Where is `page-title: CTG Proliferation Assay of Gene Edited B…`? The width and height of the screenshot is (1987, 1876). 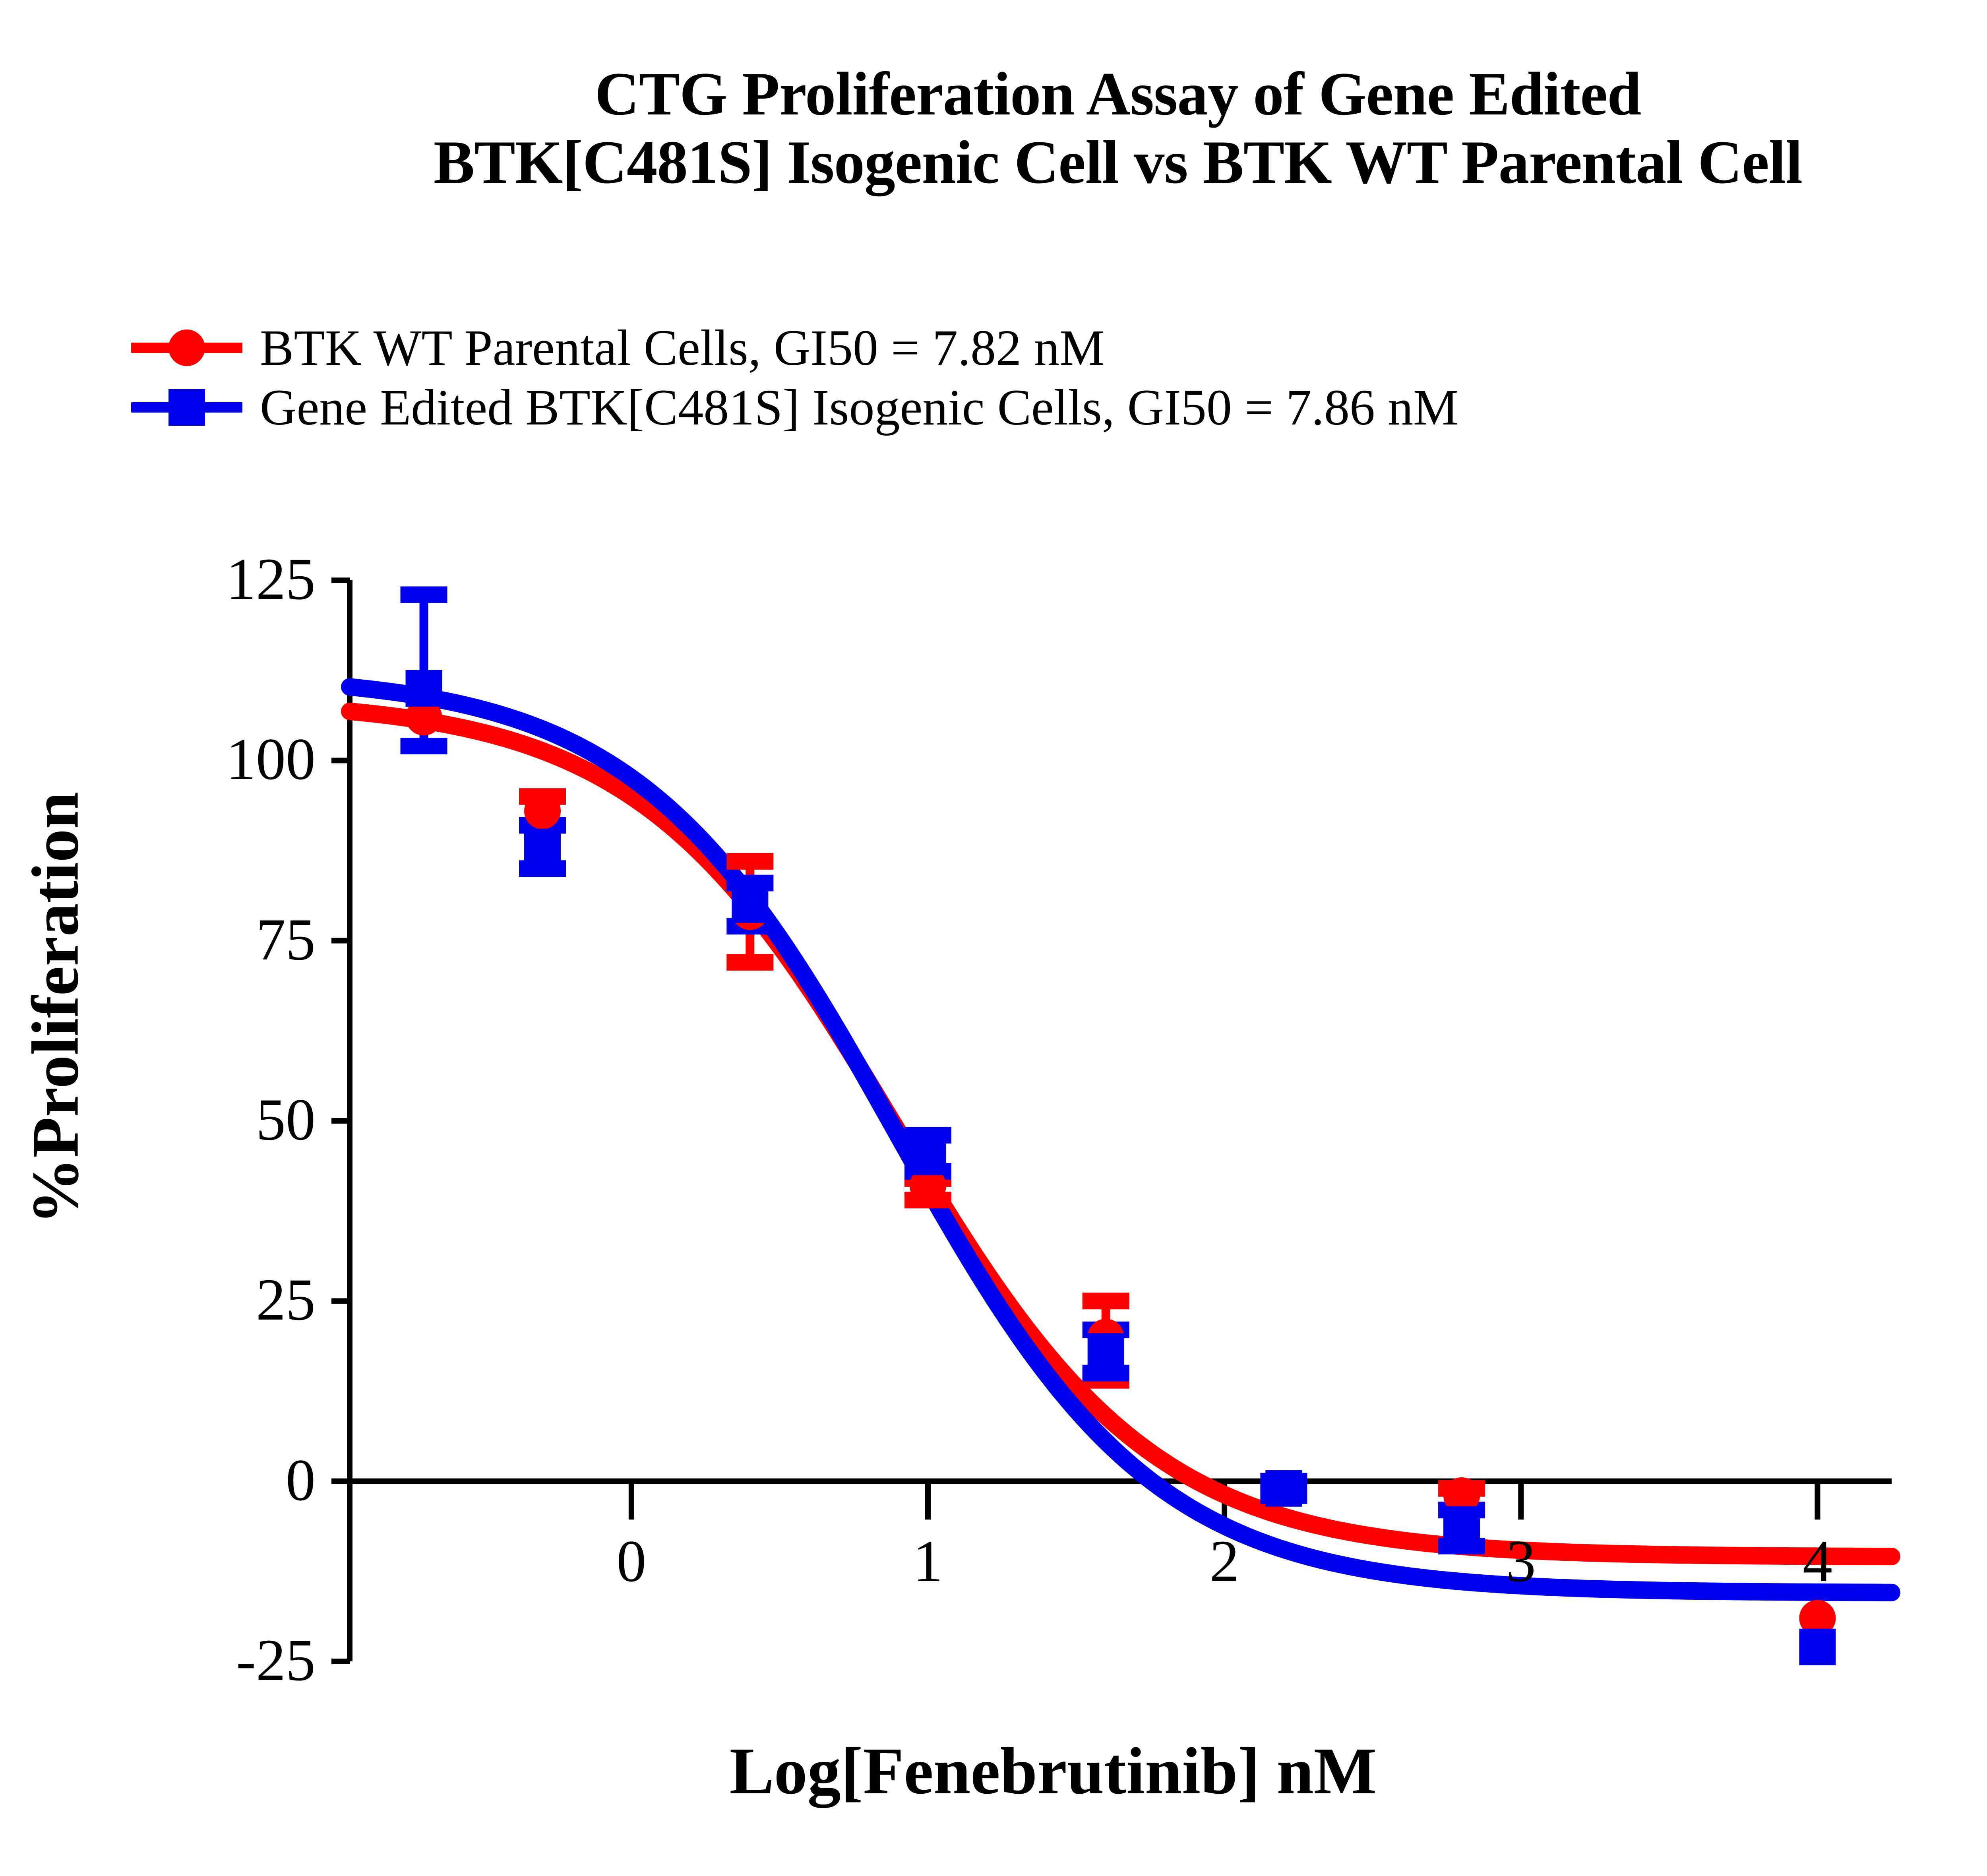 page-title: CTG Proliferation Assay of Gene Edited B… is located at coordinates (993, 128).